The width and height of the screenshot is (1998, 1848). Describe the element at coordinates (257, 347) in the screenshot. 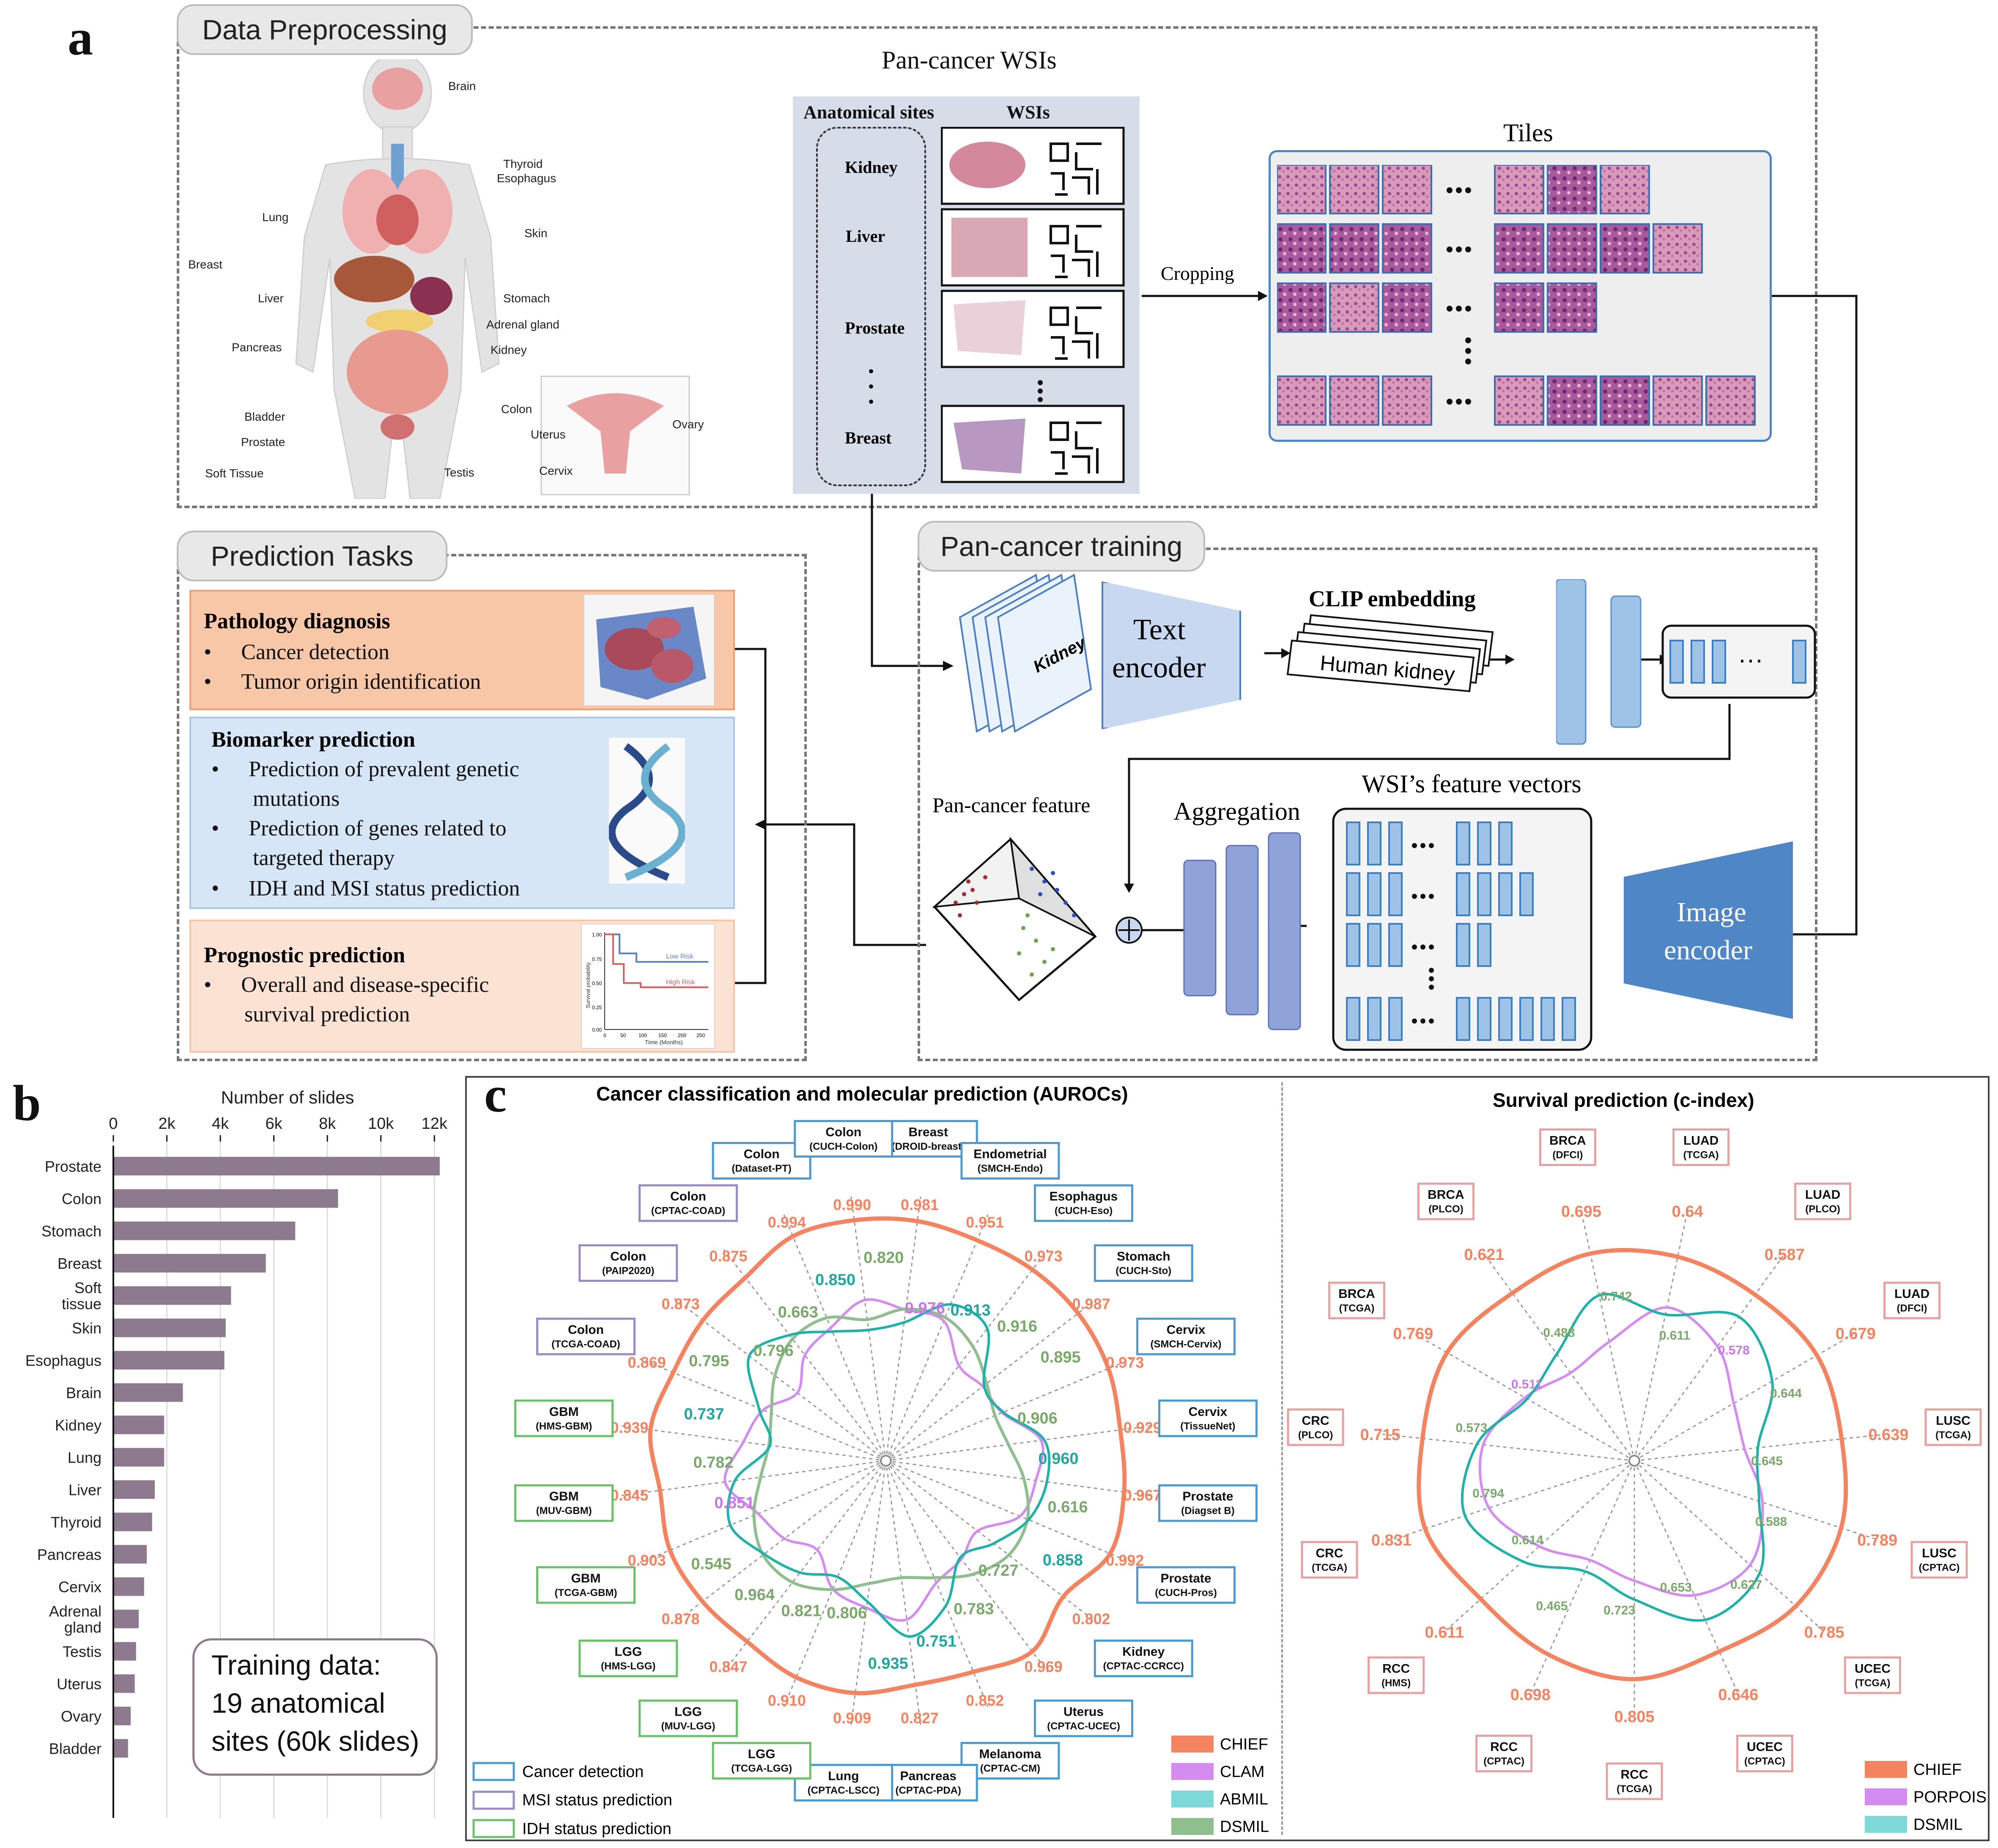

I see `label-pancreas: Pancreas` at that location.